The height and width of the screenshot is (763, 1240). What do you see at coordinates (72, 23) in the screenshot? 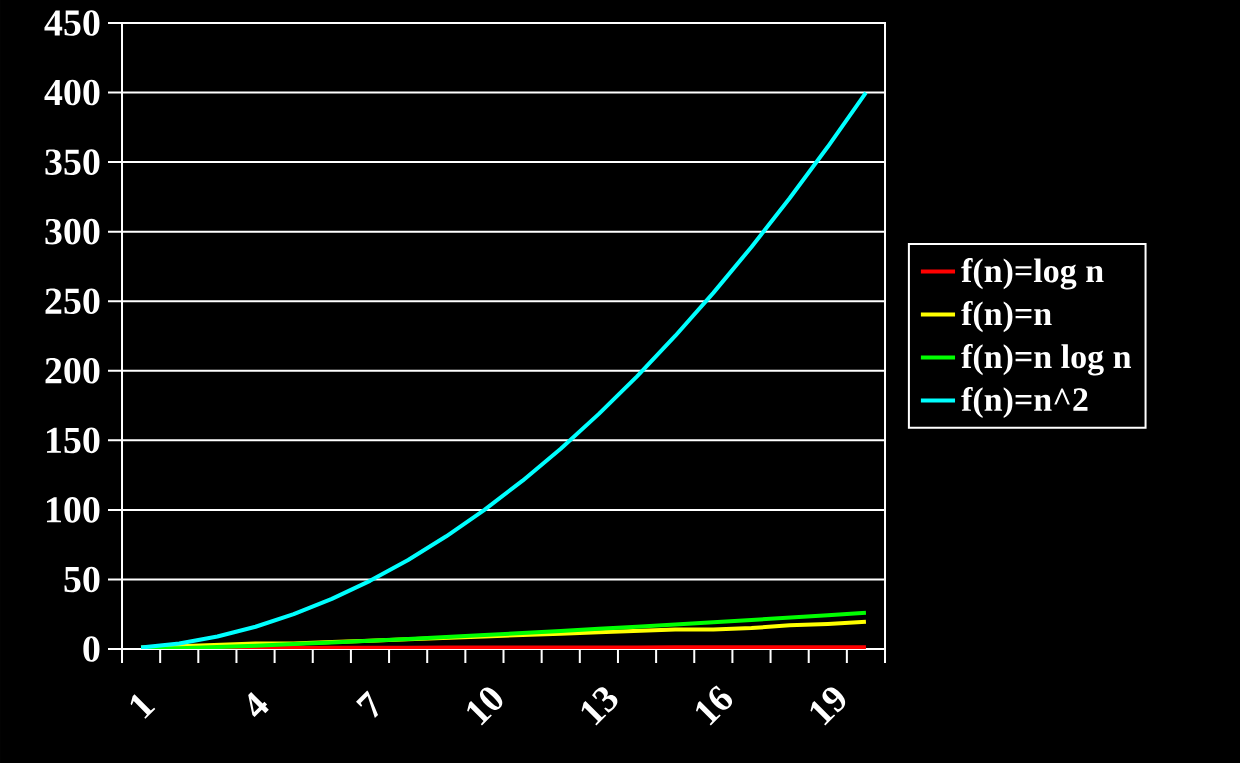
I see `y-tick-label: 450` at bounding box center [72, 23].